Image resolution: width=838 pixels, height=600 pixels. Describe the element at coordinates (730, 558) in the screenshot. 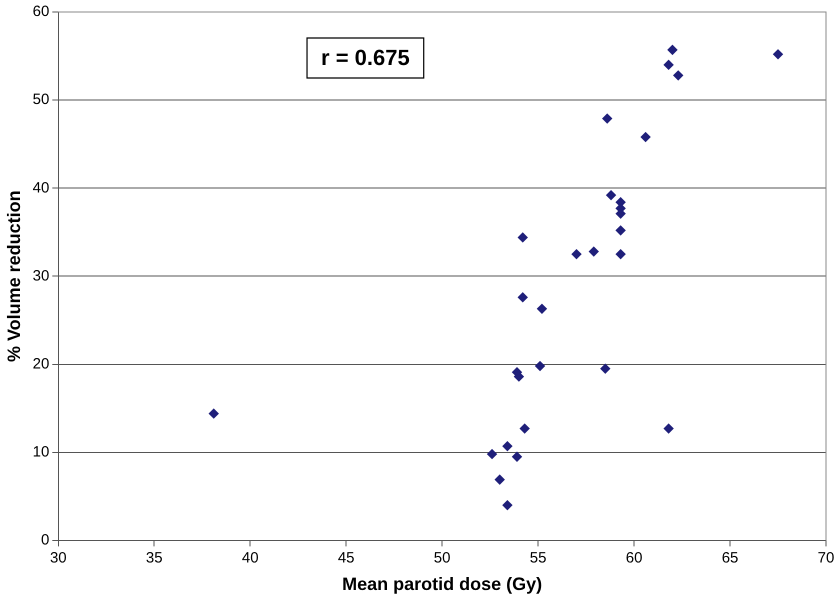

I see `x-tick-label: 65` at that location.